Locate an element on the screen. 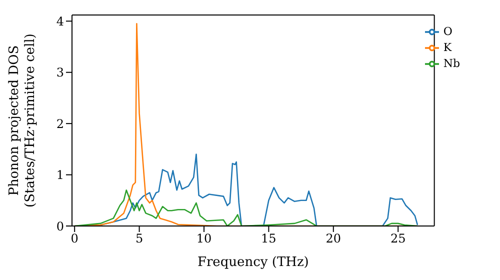 The width and height of the screenshot is (500, 280). y-tick-label: 0 is located at coordinates (60, 226).